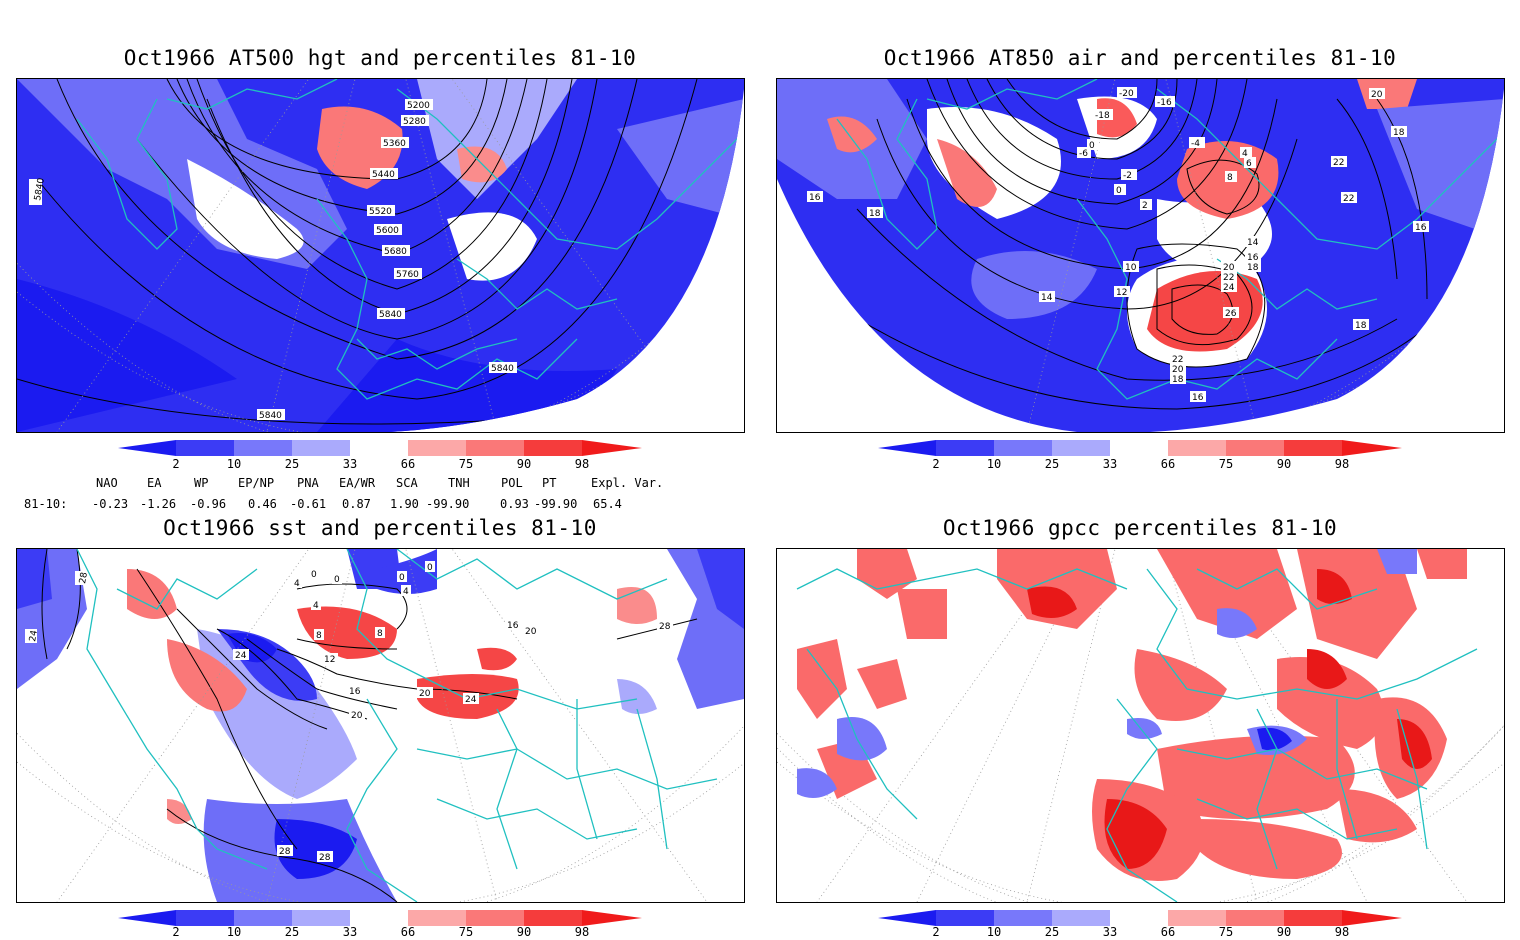  What do you see at coordinates (549, 483) in the screenshot?
I see `index-name: PT` at bounding box center [549, 483].